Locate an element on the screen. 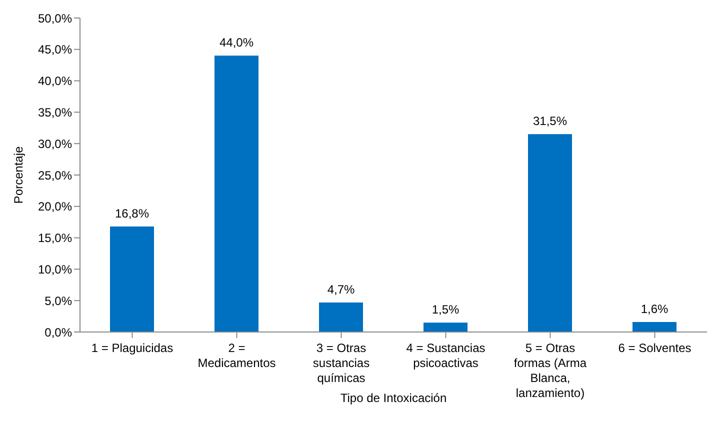 Image resolution: width=723 pixels, height=422 pixels. x-tick-label: 4 = Sustancias psicoactivas is located at coordinates (446, 355).